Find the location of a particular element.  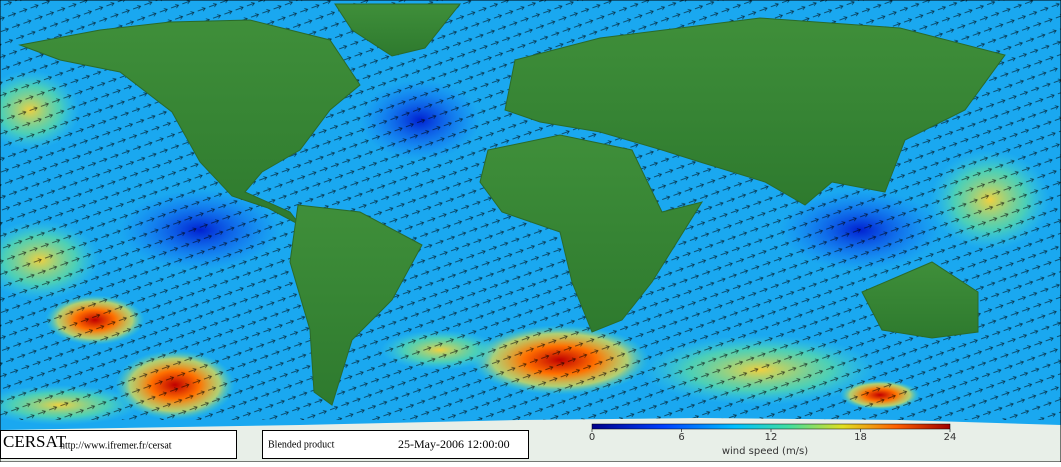

colorbar-tick-label: 6 is located at coordinates (681, 437).